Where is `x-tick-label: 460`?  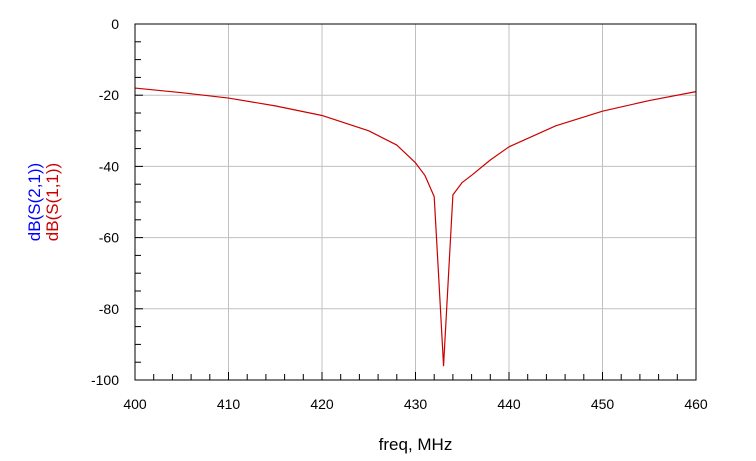 x-tick-label: 460 is located at coordinates (696, 404).